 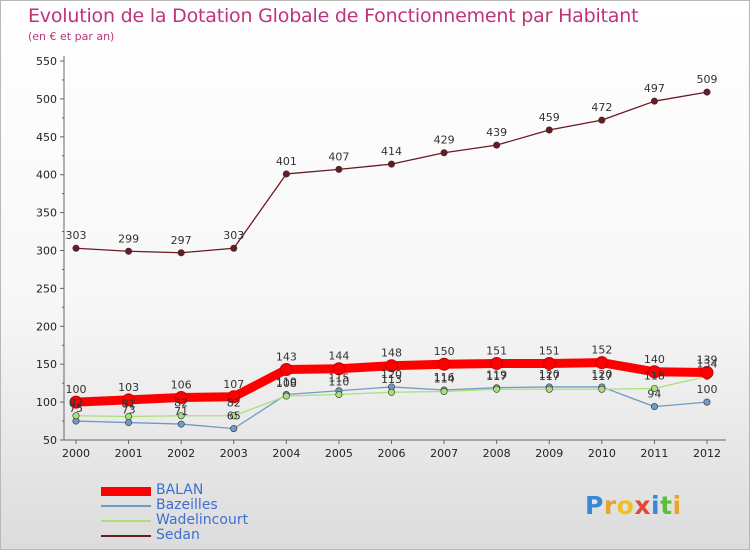 I want to click on logo-letter: o, so click(x=625, y=505).